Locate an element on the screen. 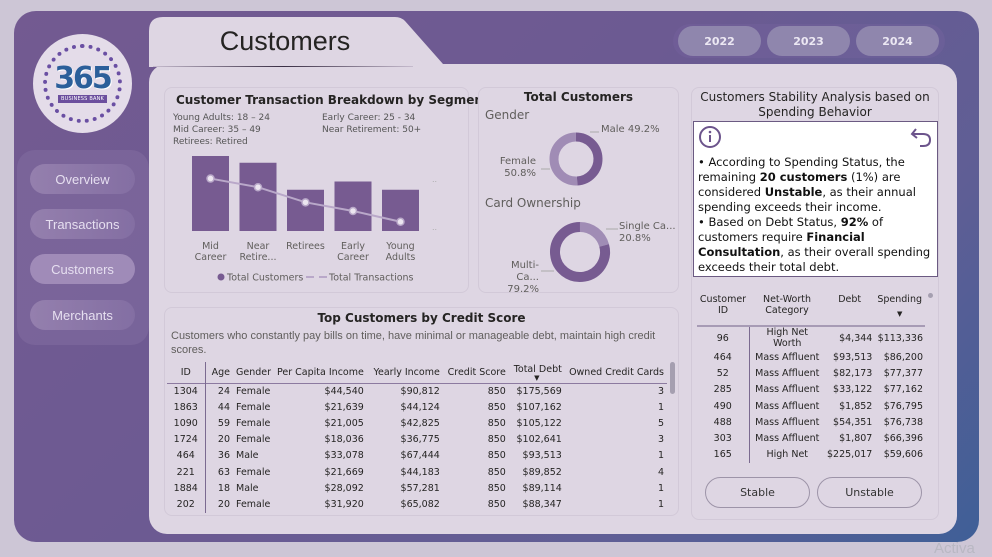  table-cell: 221 is located at coordinates (186, 472).